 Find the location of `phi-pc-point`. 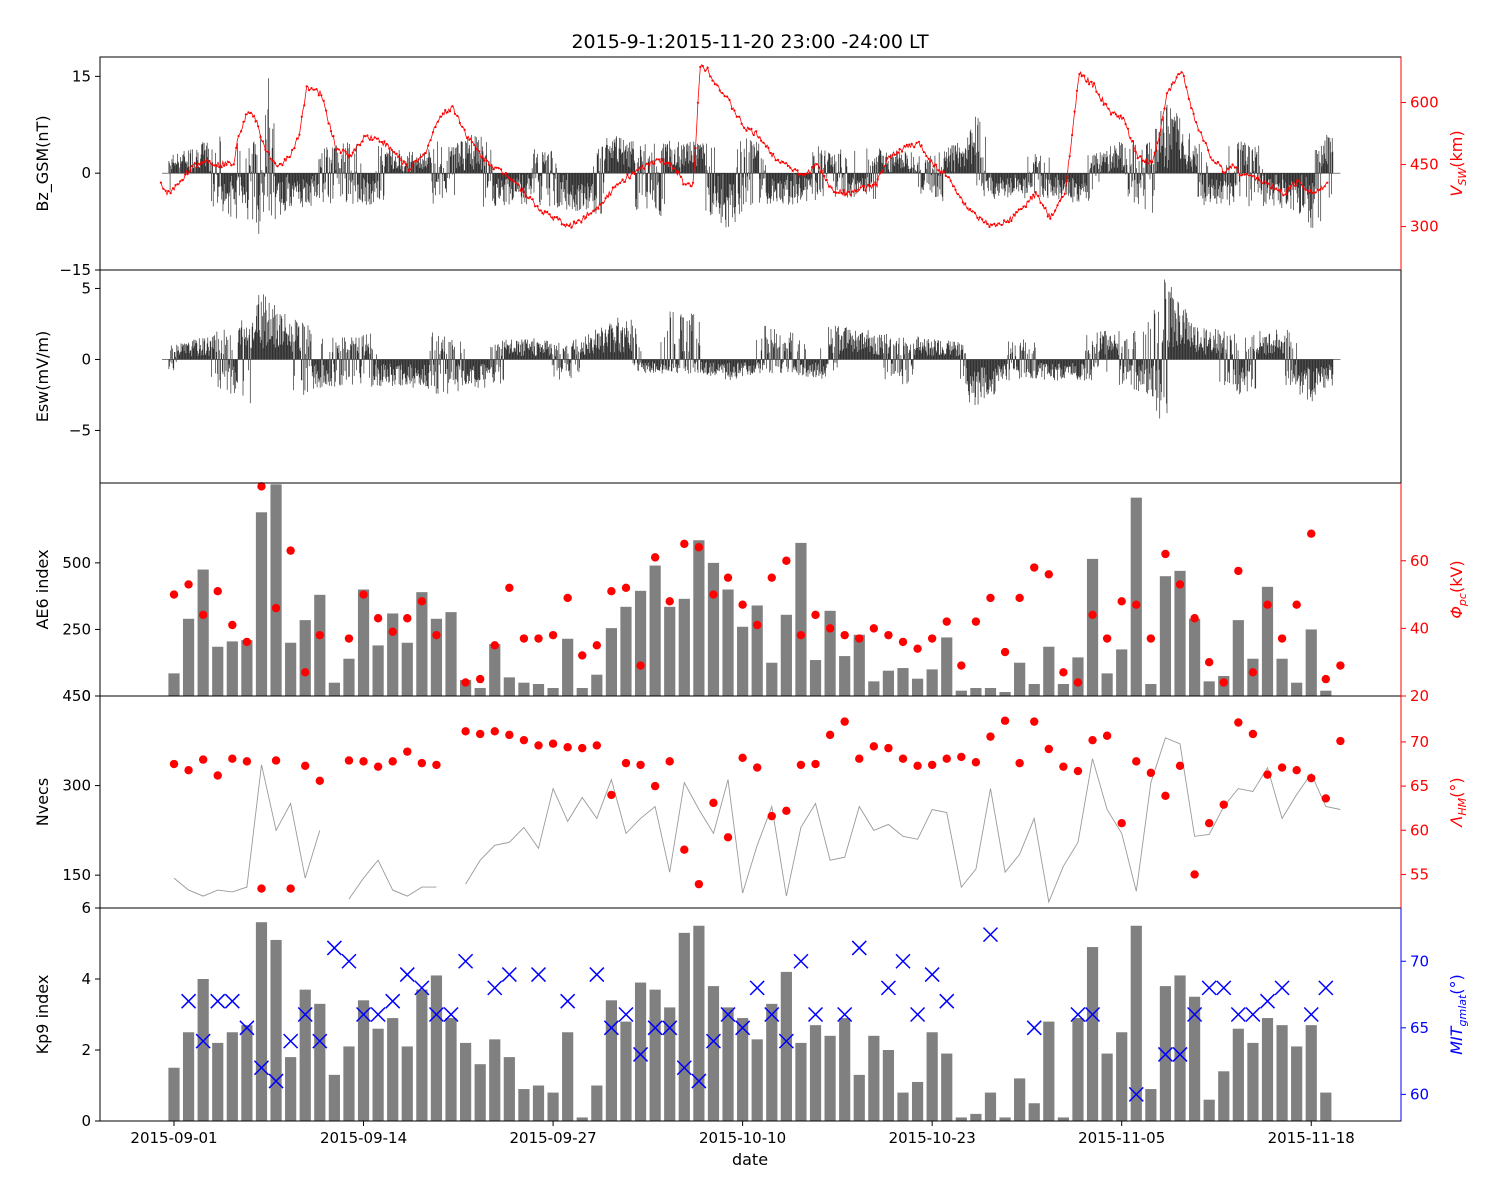

phi-pc-point is located at coordinates (538, 638).